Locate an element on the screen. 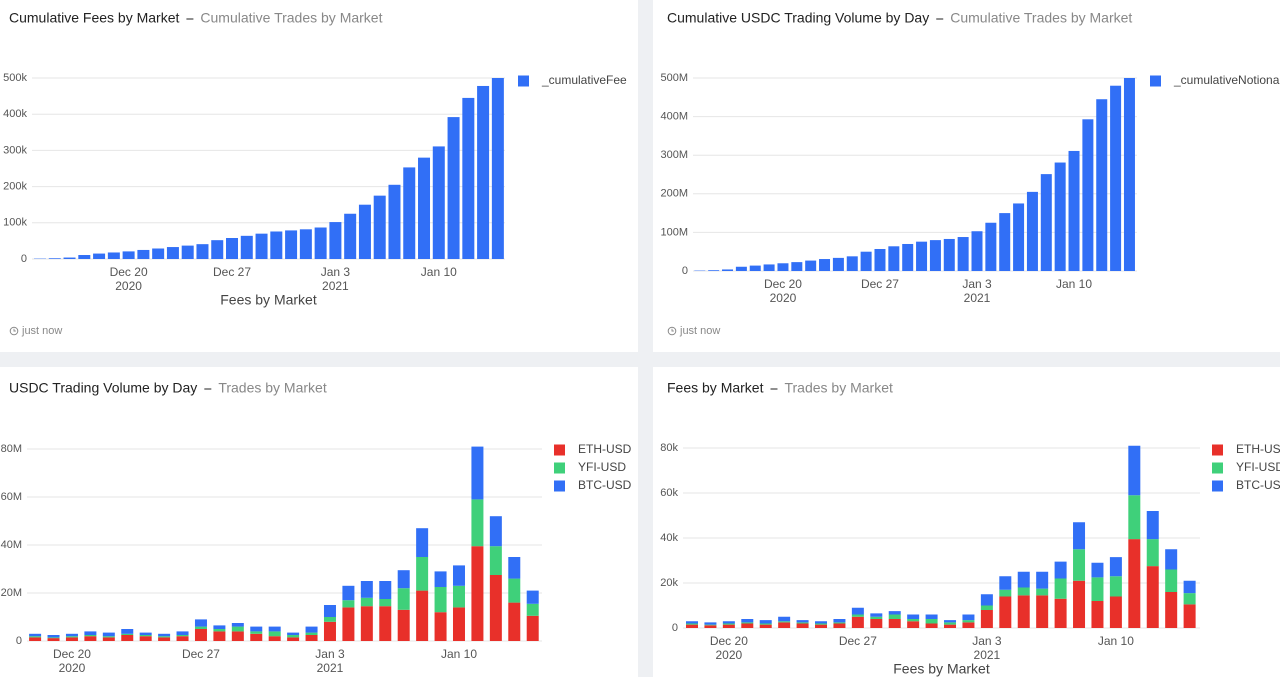  legend-label: ETH-USD is located at coordinates (605, 449).